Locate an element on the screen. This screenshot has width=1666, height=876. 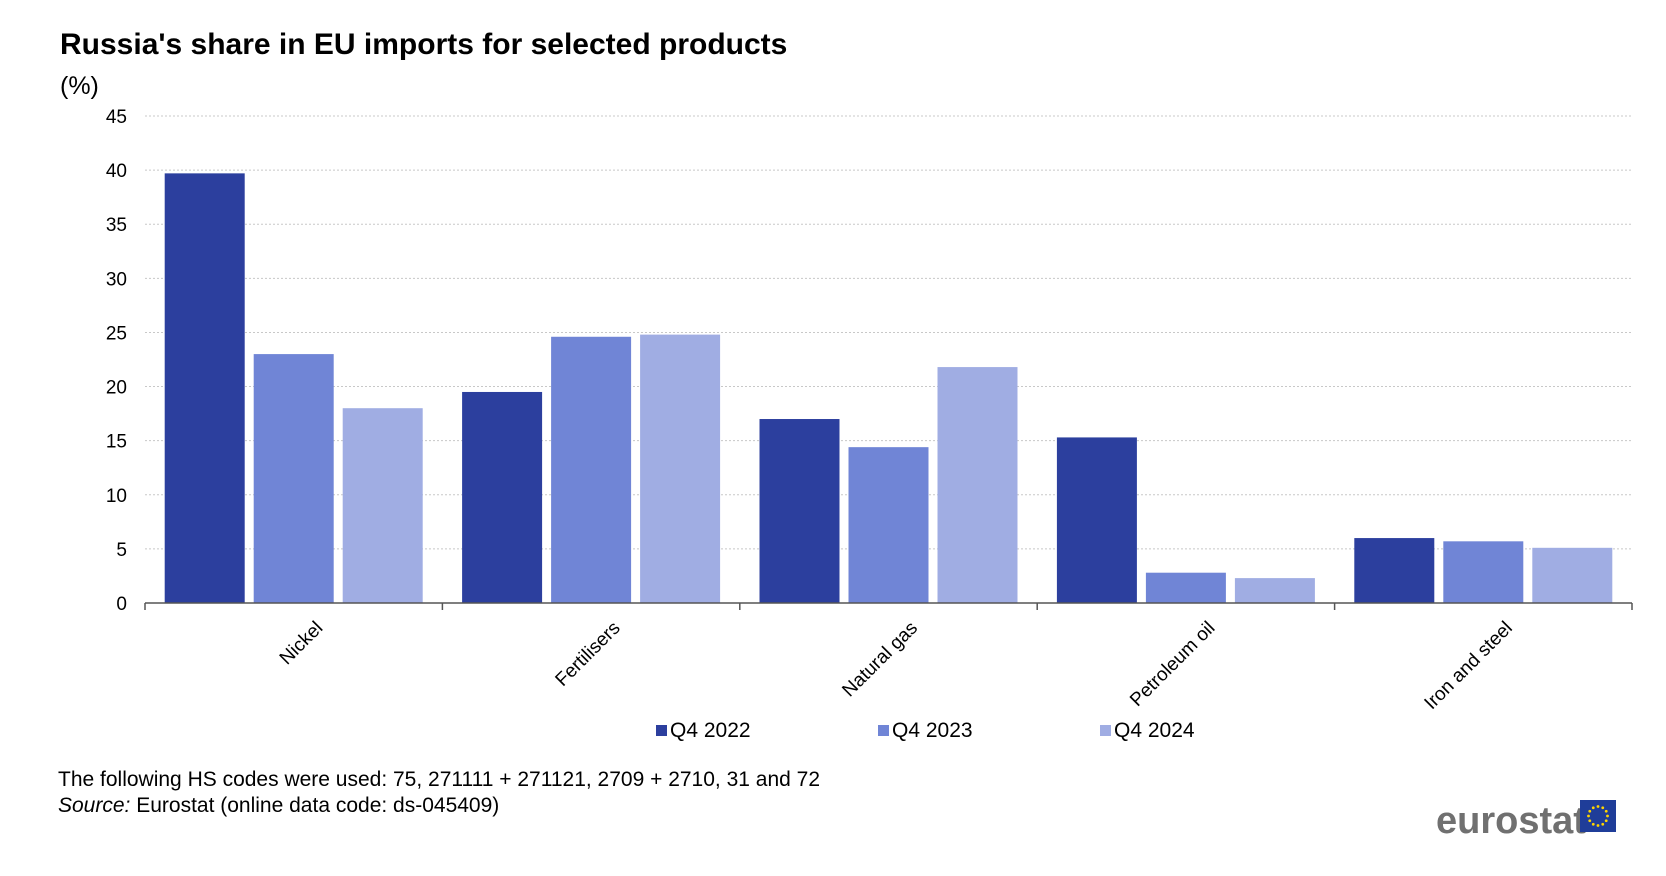
legend: Q4 2022 Q4 2023 Q4 2024 is located at coordinates (925, 730).